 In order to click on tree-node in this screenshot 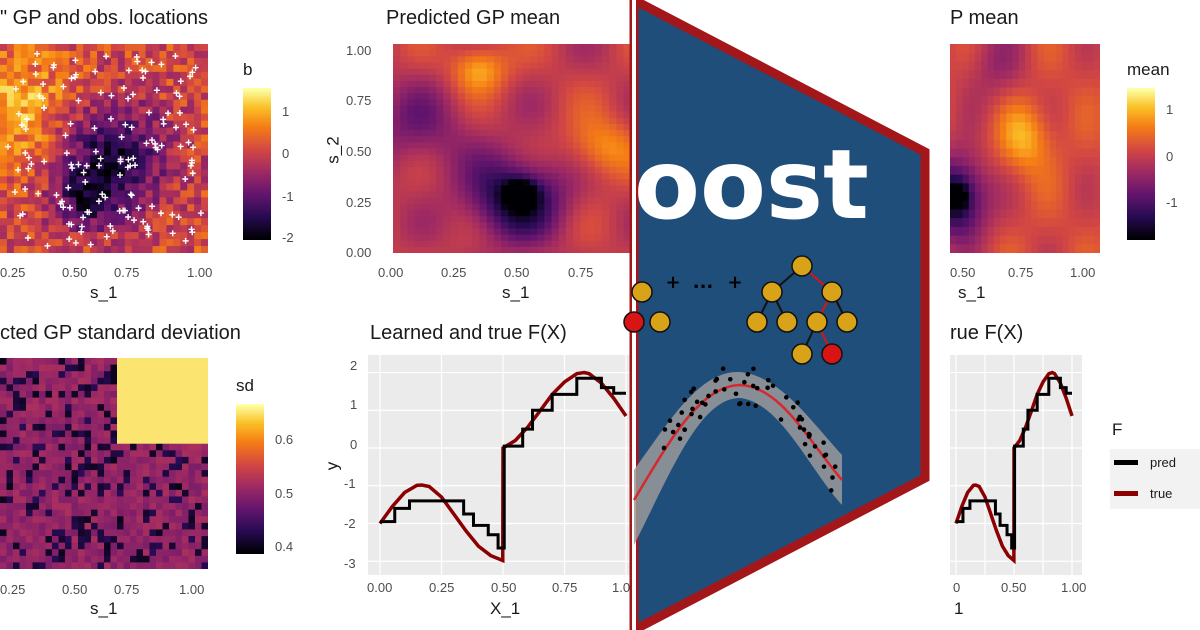, I will do `click(660, 322)`.